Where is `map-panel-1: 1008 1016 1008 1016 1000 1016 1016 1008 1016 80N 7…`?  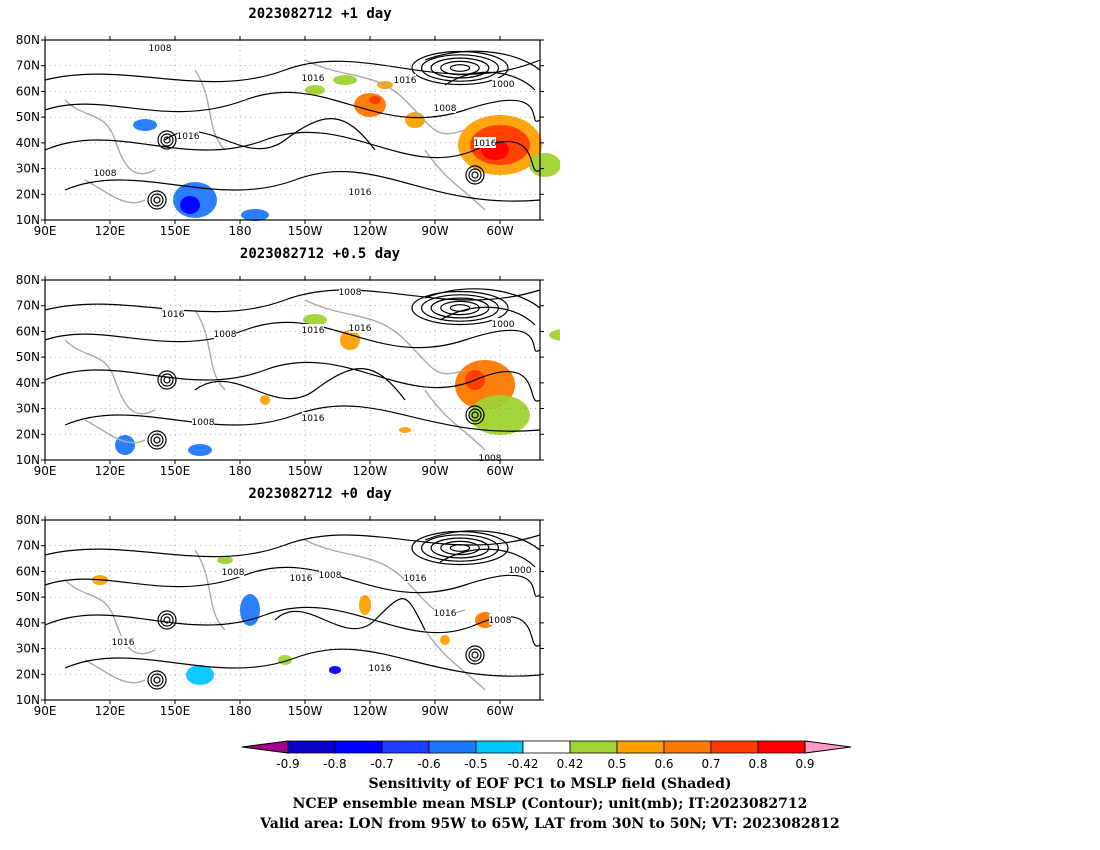
map-panel-1: 1008 1016 1008 1016 1000 1016 1016 1008 1016 80N 7… is located at coordinates (280, 135).